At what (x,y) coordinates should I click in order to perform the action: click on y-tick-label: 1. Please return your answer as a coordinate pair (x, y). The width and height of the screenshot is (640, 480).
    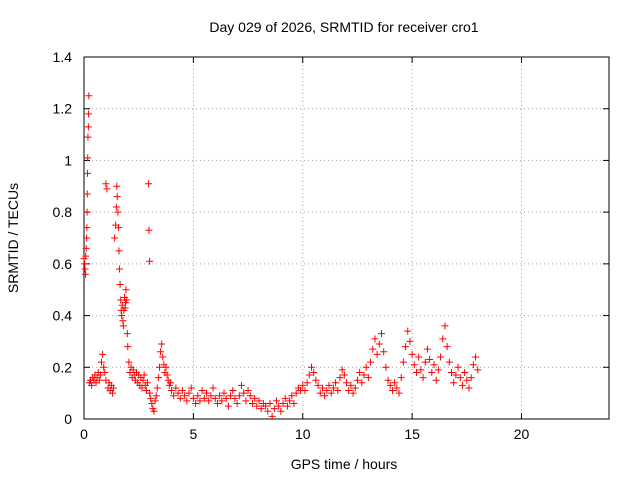
    Looking at the image, I should click on (68, 160).